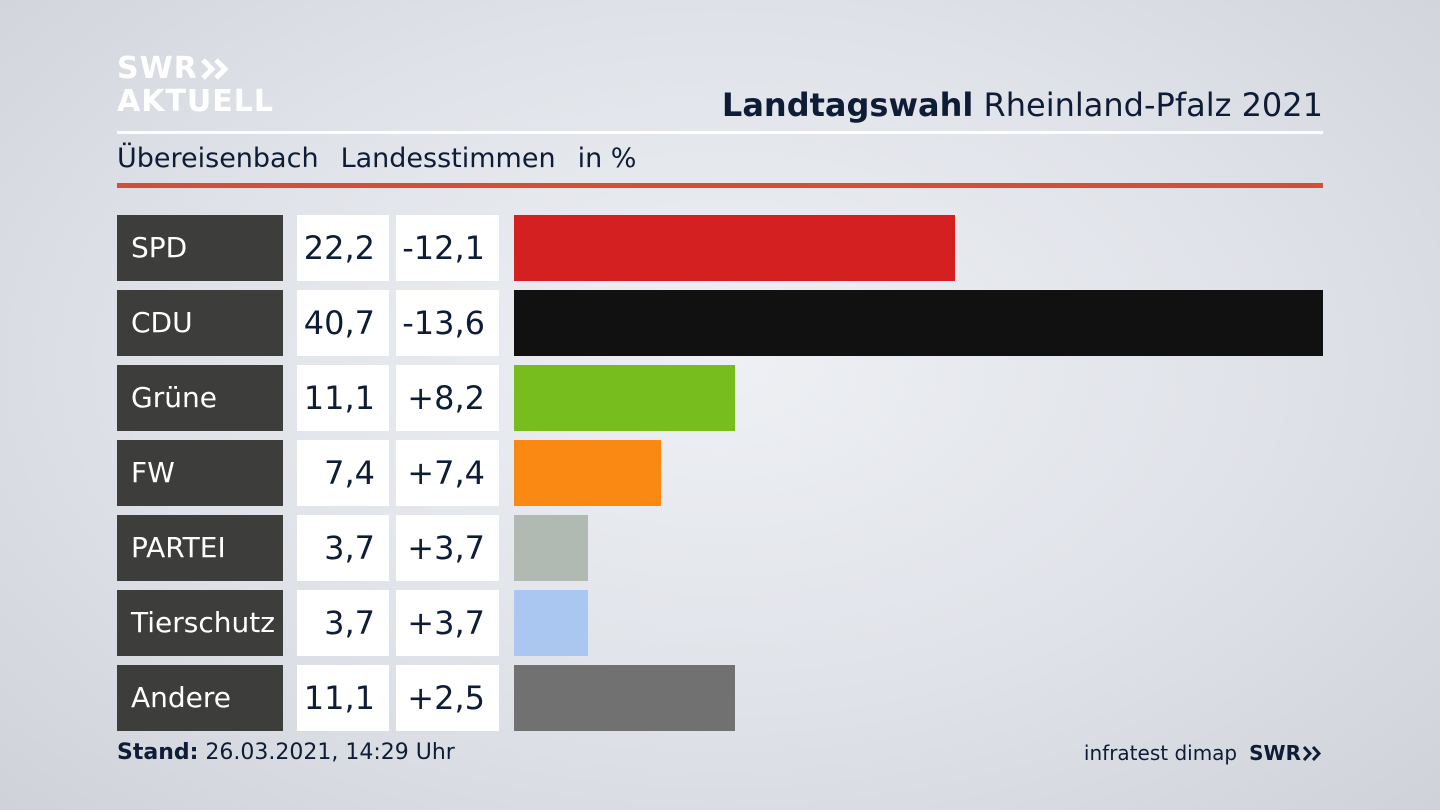 This screenshot has height=810, width=1440. Describe the element at coordinates (343, 248) in the screenshot. I see `vote-share-label: 22,2` at that location.